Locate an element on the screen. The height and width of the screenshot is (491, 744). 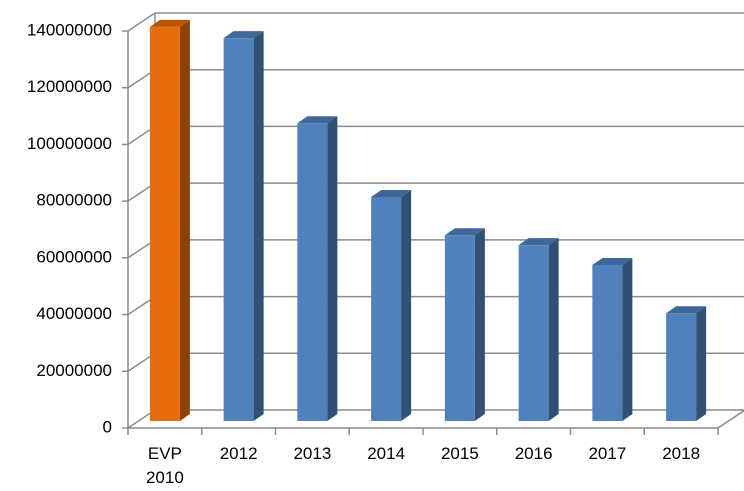
y-tick-label: 140000000 is located at coordinates (69, 29).